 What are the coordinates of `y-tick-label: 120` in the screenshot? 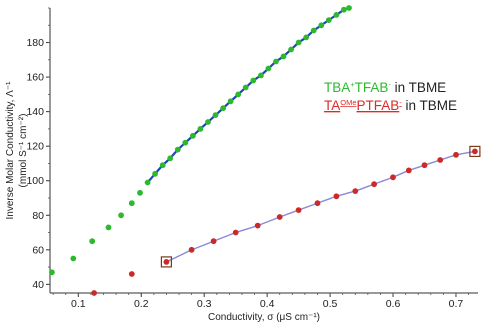 It's located at (35, 147).